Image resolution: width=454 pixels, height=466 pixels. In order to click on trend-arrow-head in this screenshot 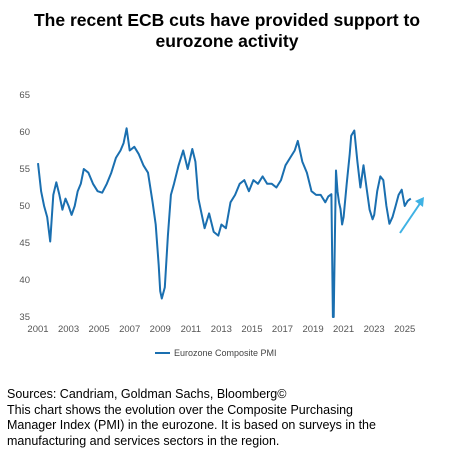, I will do `click(419, 202)`.